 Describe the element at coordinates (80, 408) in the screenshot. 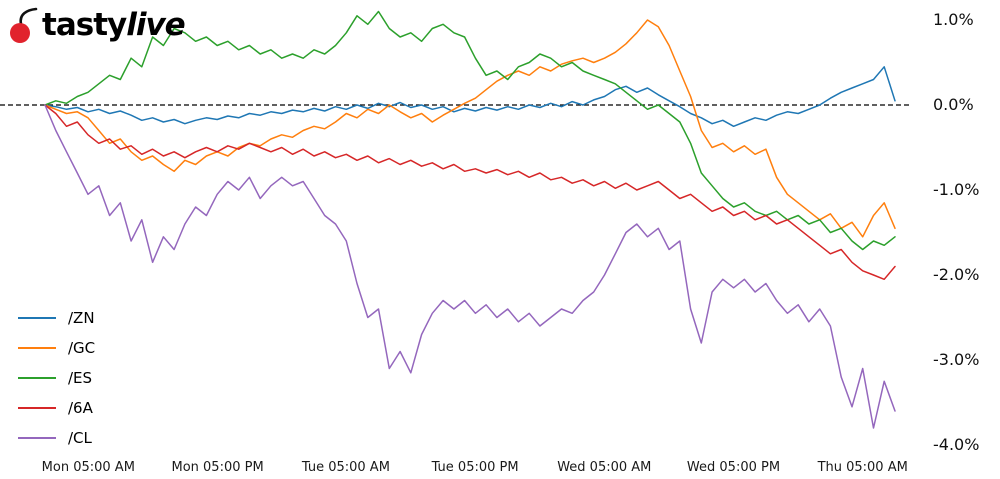

I see `legend-label-6a: /6A` at that location.